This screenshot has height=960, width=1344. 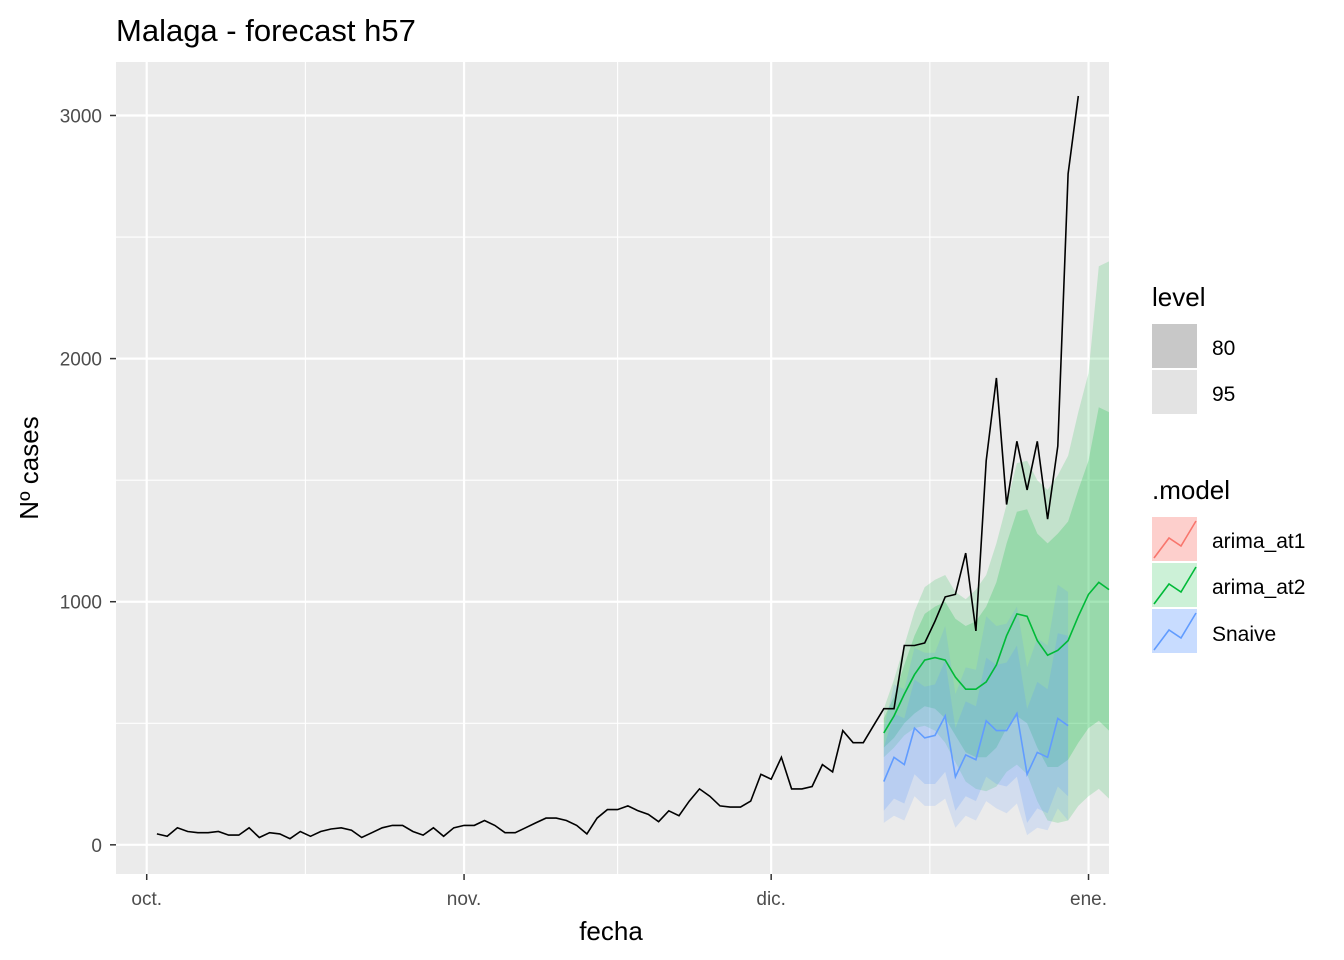 I want to click on legend-level: level 80 95, so click(x=1193, y=348).